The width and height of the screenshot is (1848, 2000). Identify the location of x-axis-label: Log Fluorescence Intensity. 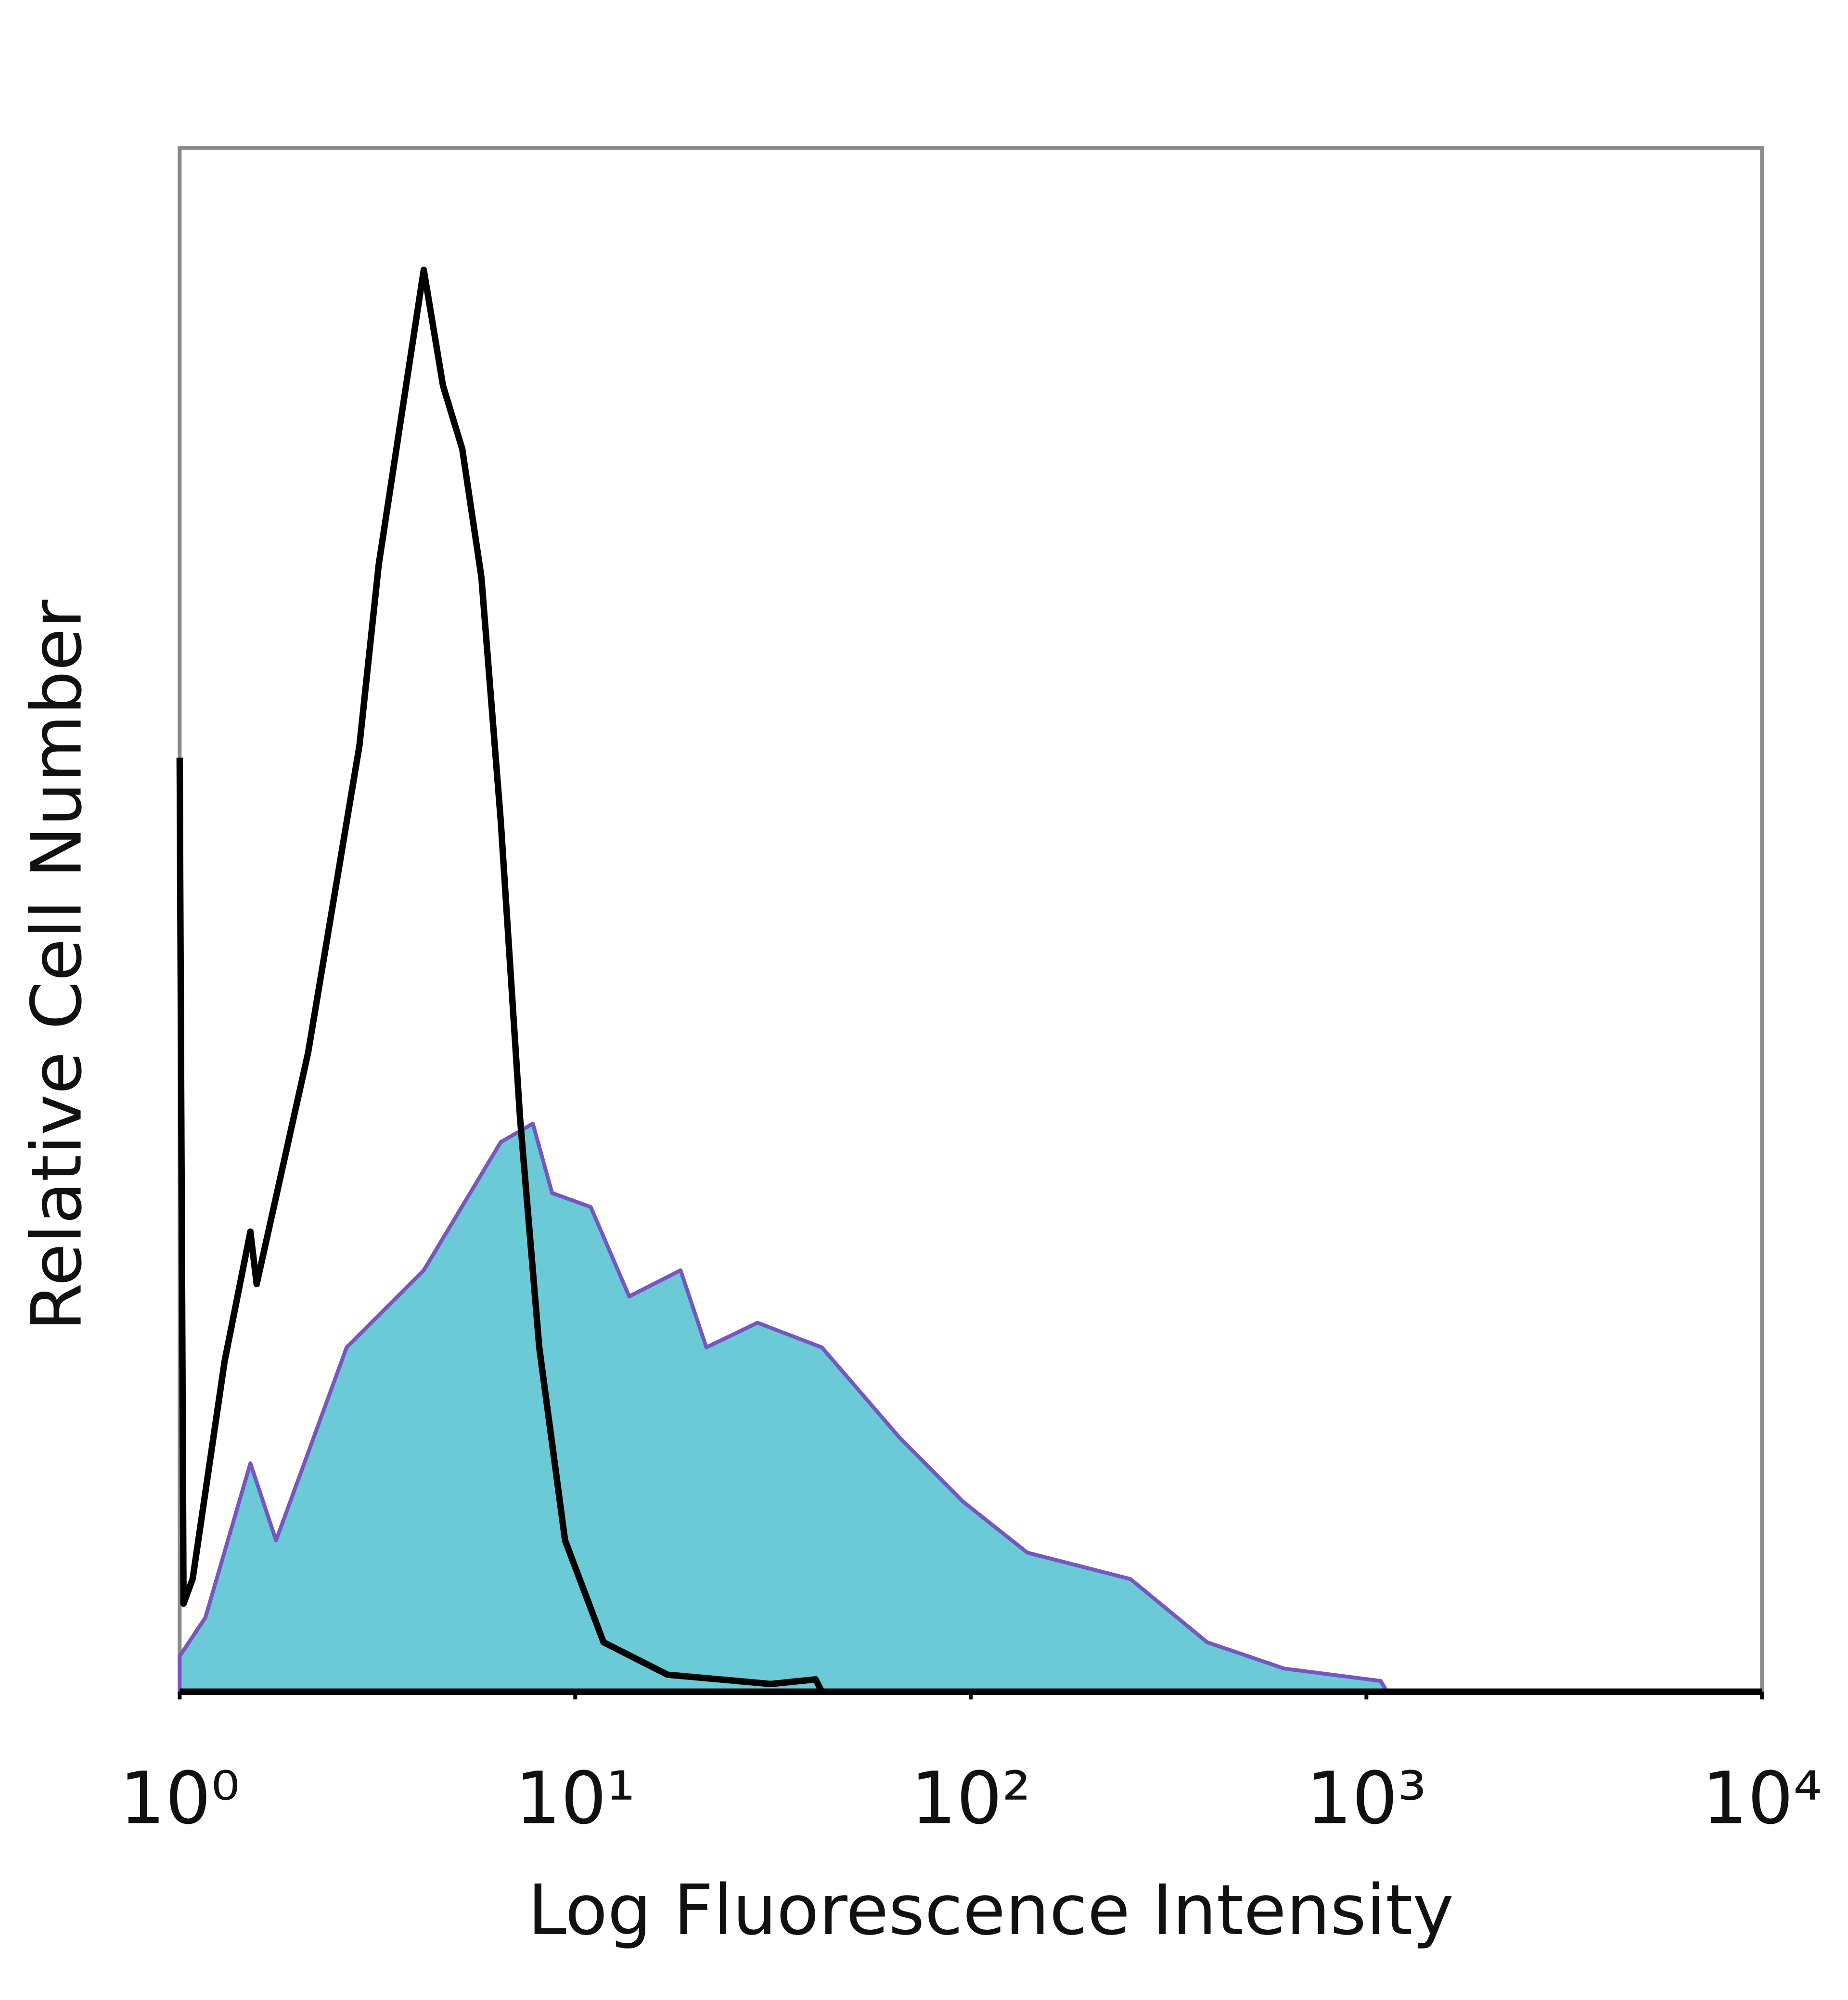
(991, 1910).